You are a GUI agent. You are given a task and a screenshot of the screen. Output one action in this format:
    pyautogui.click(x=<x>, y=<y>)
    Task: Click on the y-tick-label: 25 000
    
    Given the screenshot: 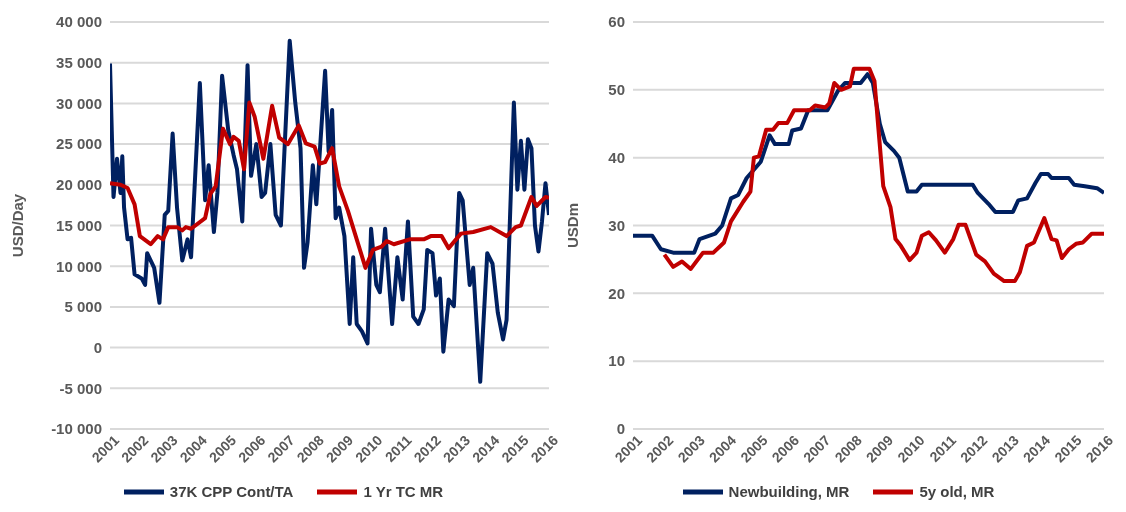 What is the action you would take?
    pyautogui.click(x=79, y=144)
    